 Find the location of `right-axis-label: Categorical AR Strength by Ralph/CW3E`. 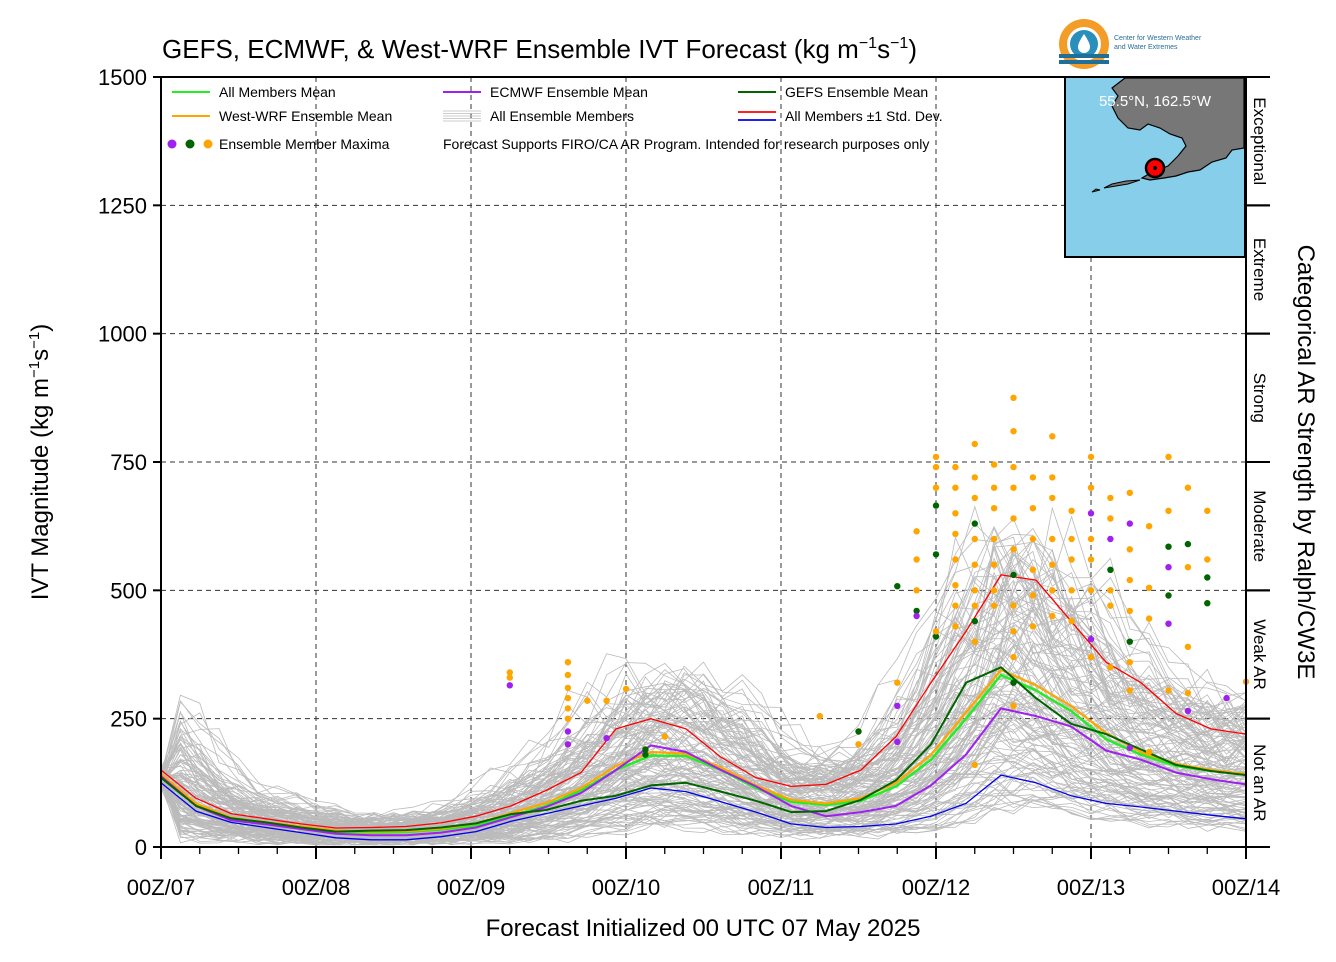

right-axis-label: Categorical AR Strength by Ralph/CW3E is located at coordinates (1305, 462).